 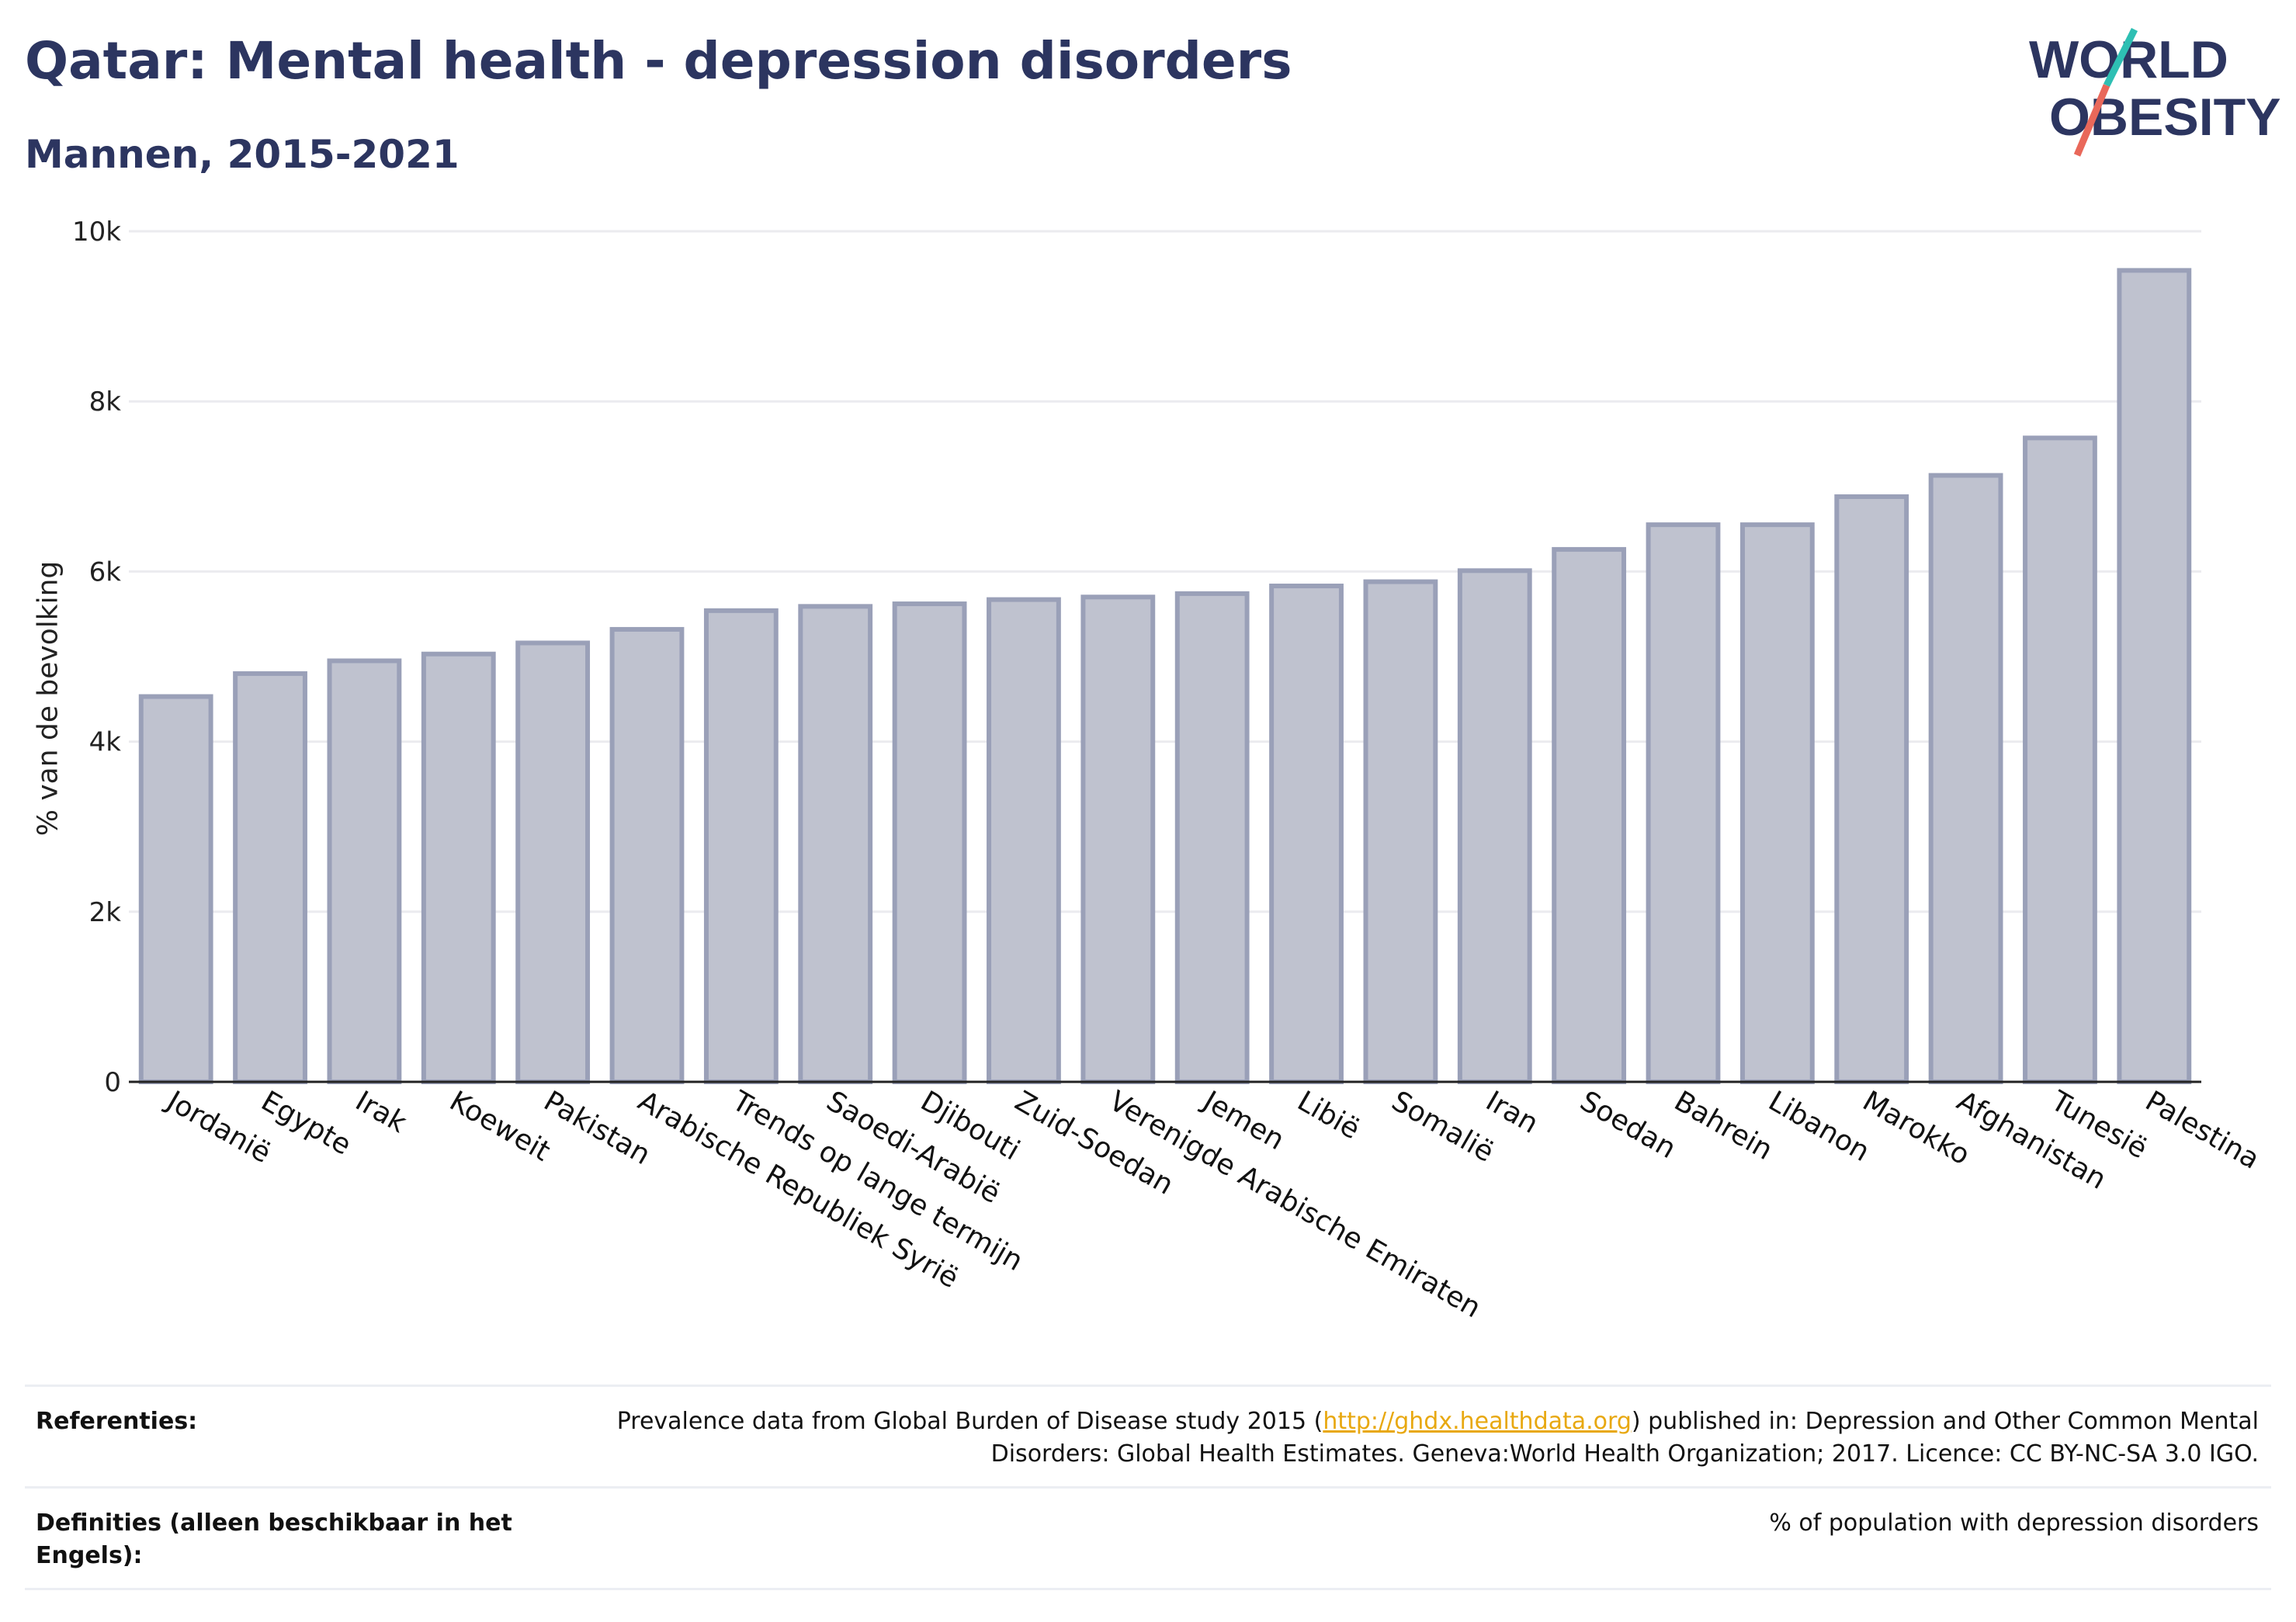 I want to click on x-tick-label: Irak, so click(x=381, y=1112).